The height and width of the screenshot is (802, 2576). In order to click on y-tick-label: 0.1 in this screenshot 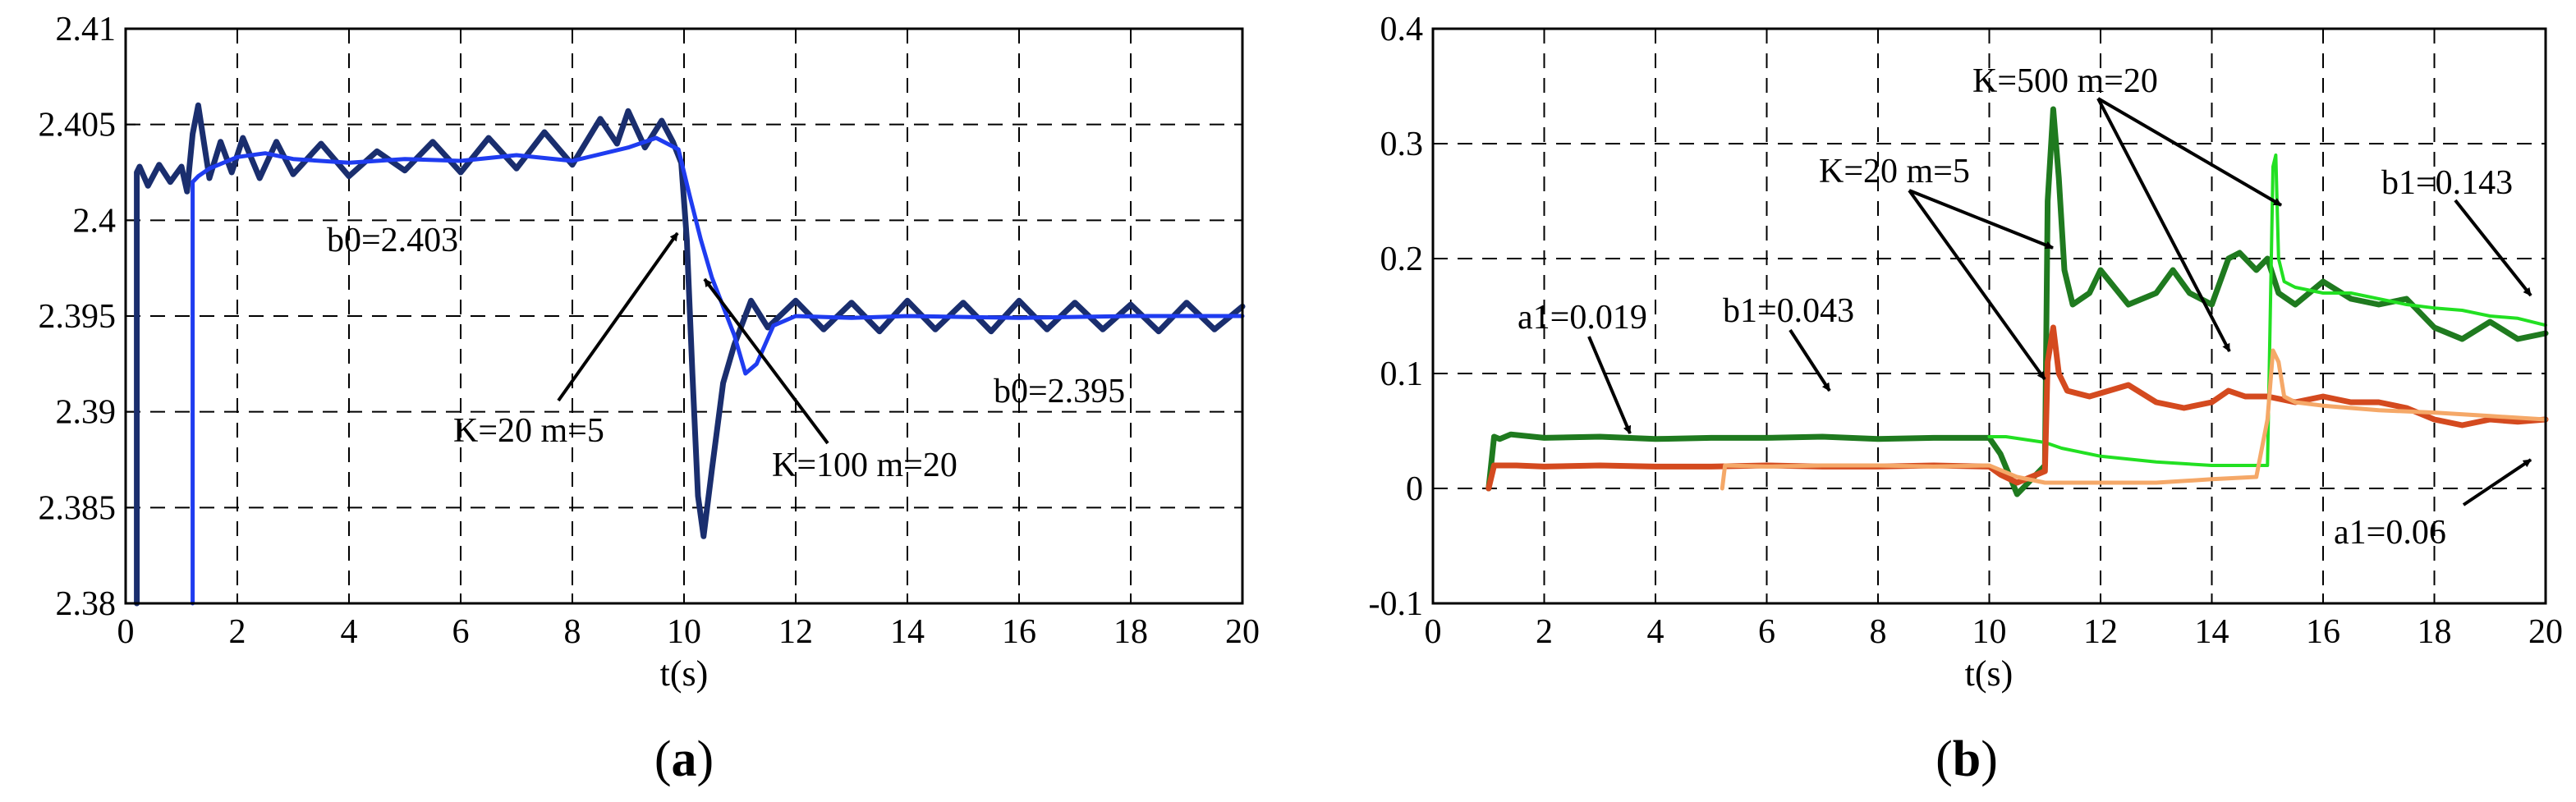, I will do `click(1402, 374)`.